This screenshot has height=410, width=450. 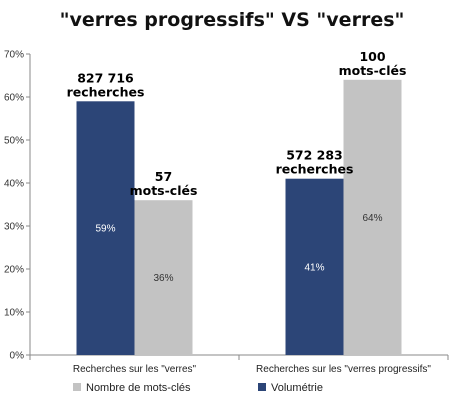 I want to click on bar-value-label: 59%, so click(x=105, y=229).